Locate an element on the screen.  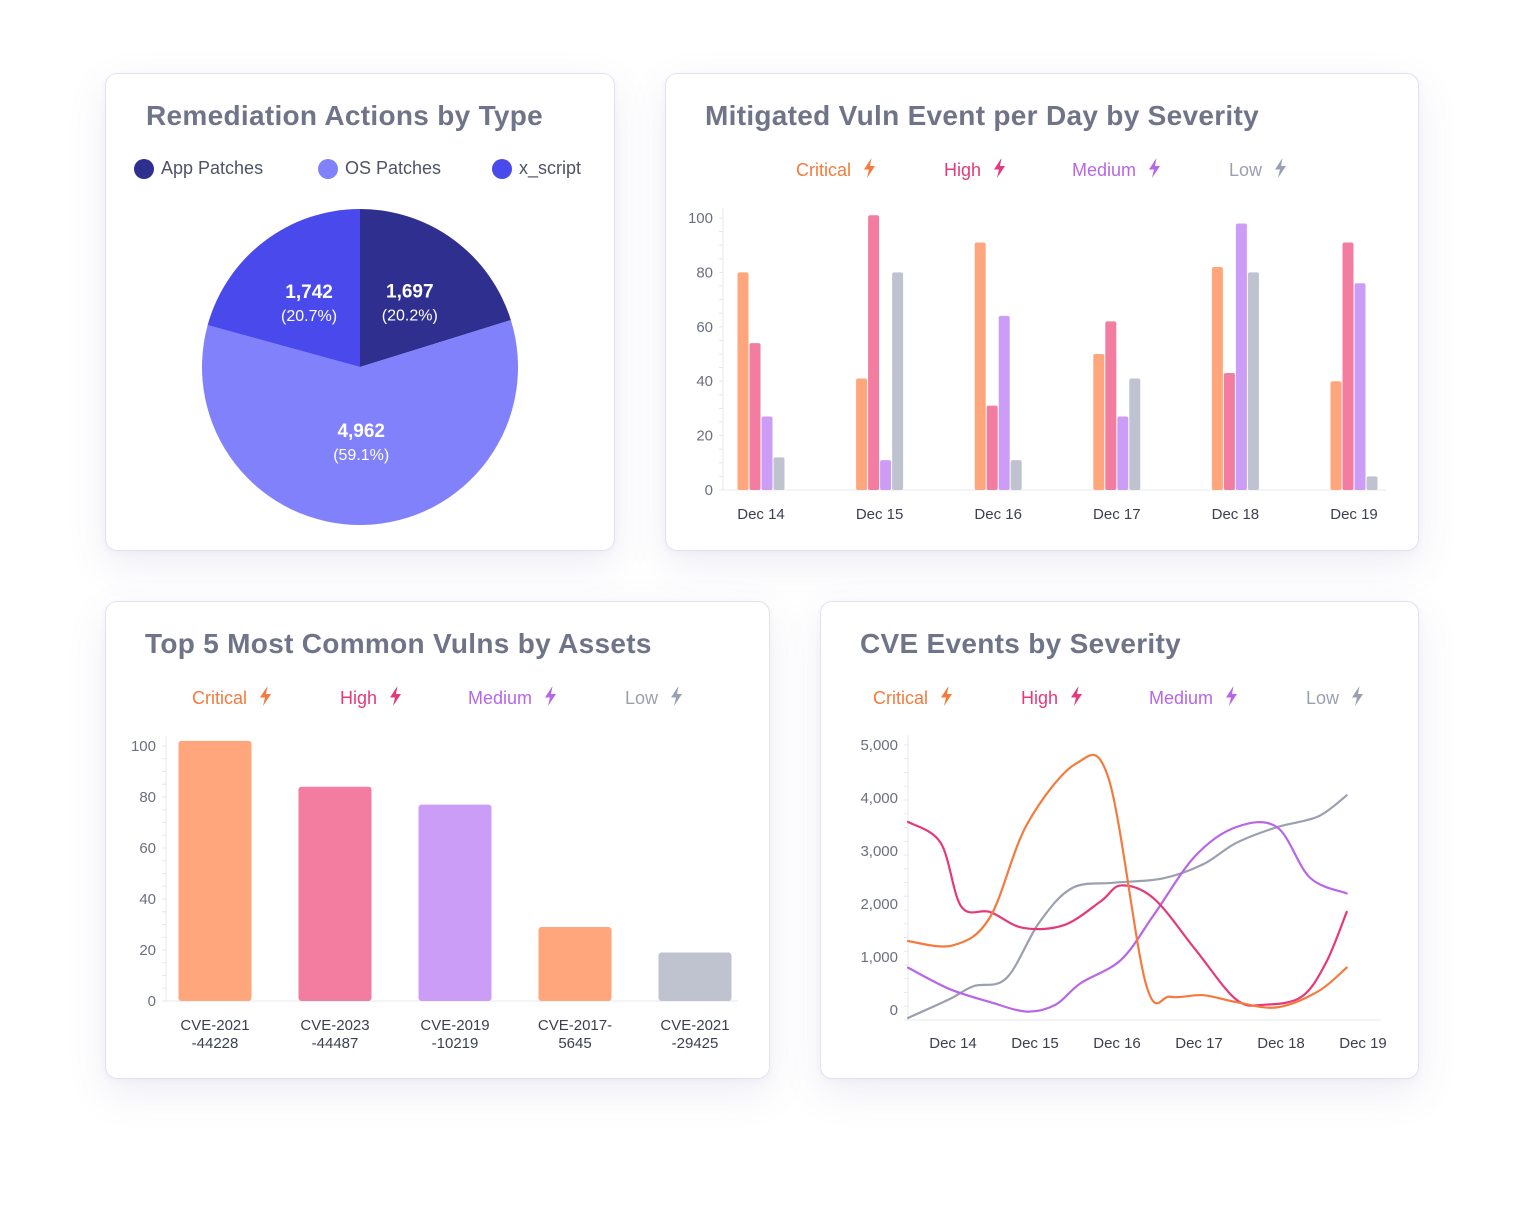
x-tick-label: -29425 is located at coordinates (695, 1043).